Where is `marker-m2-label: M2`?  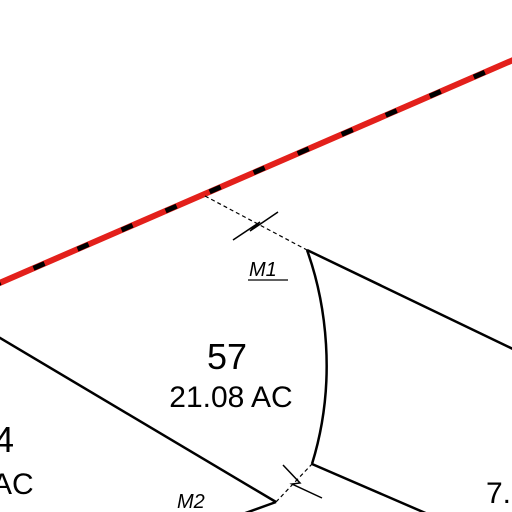
marker-m2-label: M2 is located at coordinates (191, 501).